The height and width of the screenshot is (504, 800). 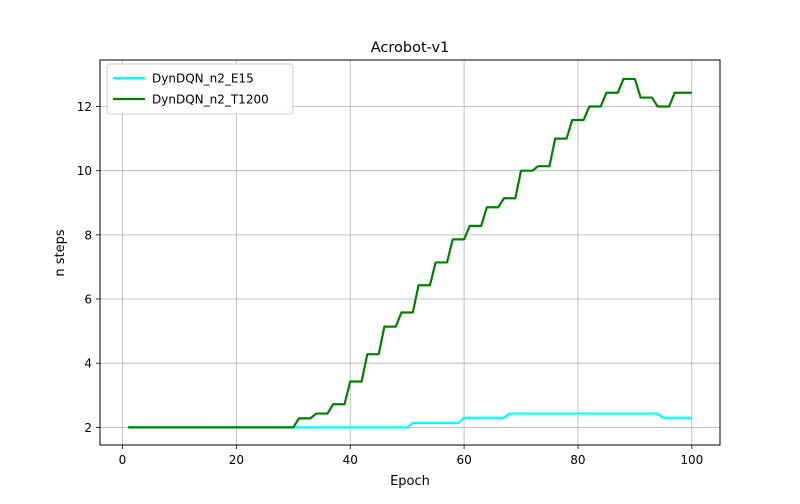 I want to click on y-tick-label: 8, so click(x=88, y=235).